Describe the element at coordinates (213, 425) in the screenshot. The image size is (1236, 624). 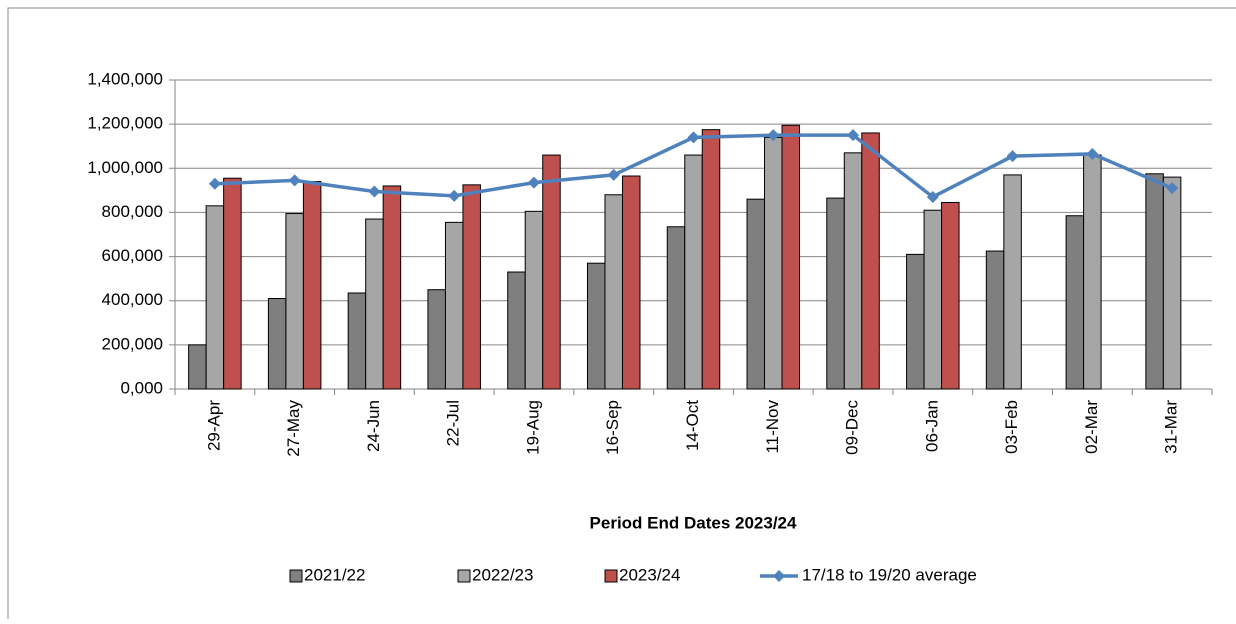
I see `x-tick-label: 29-Apr` at that location.